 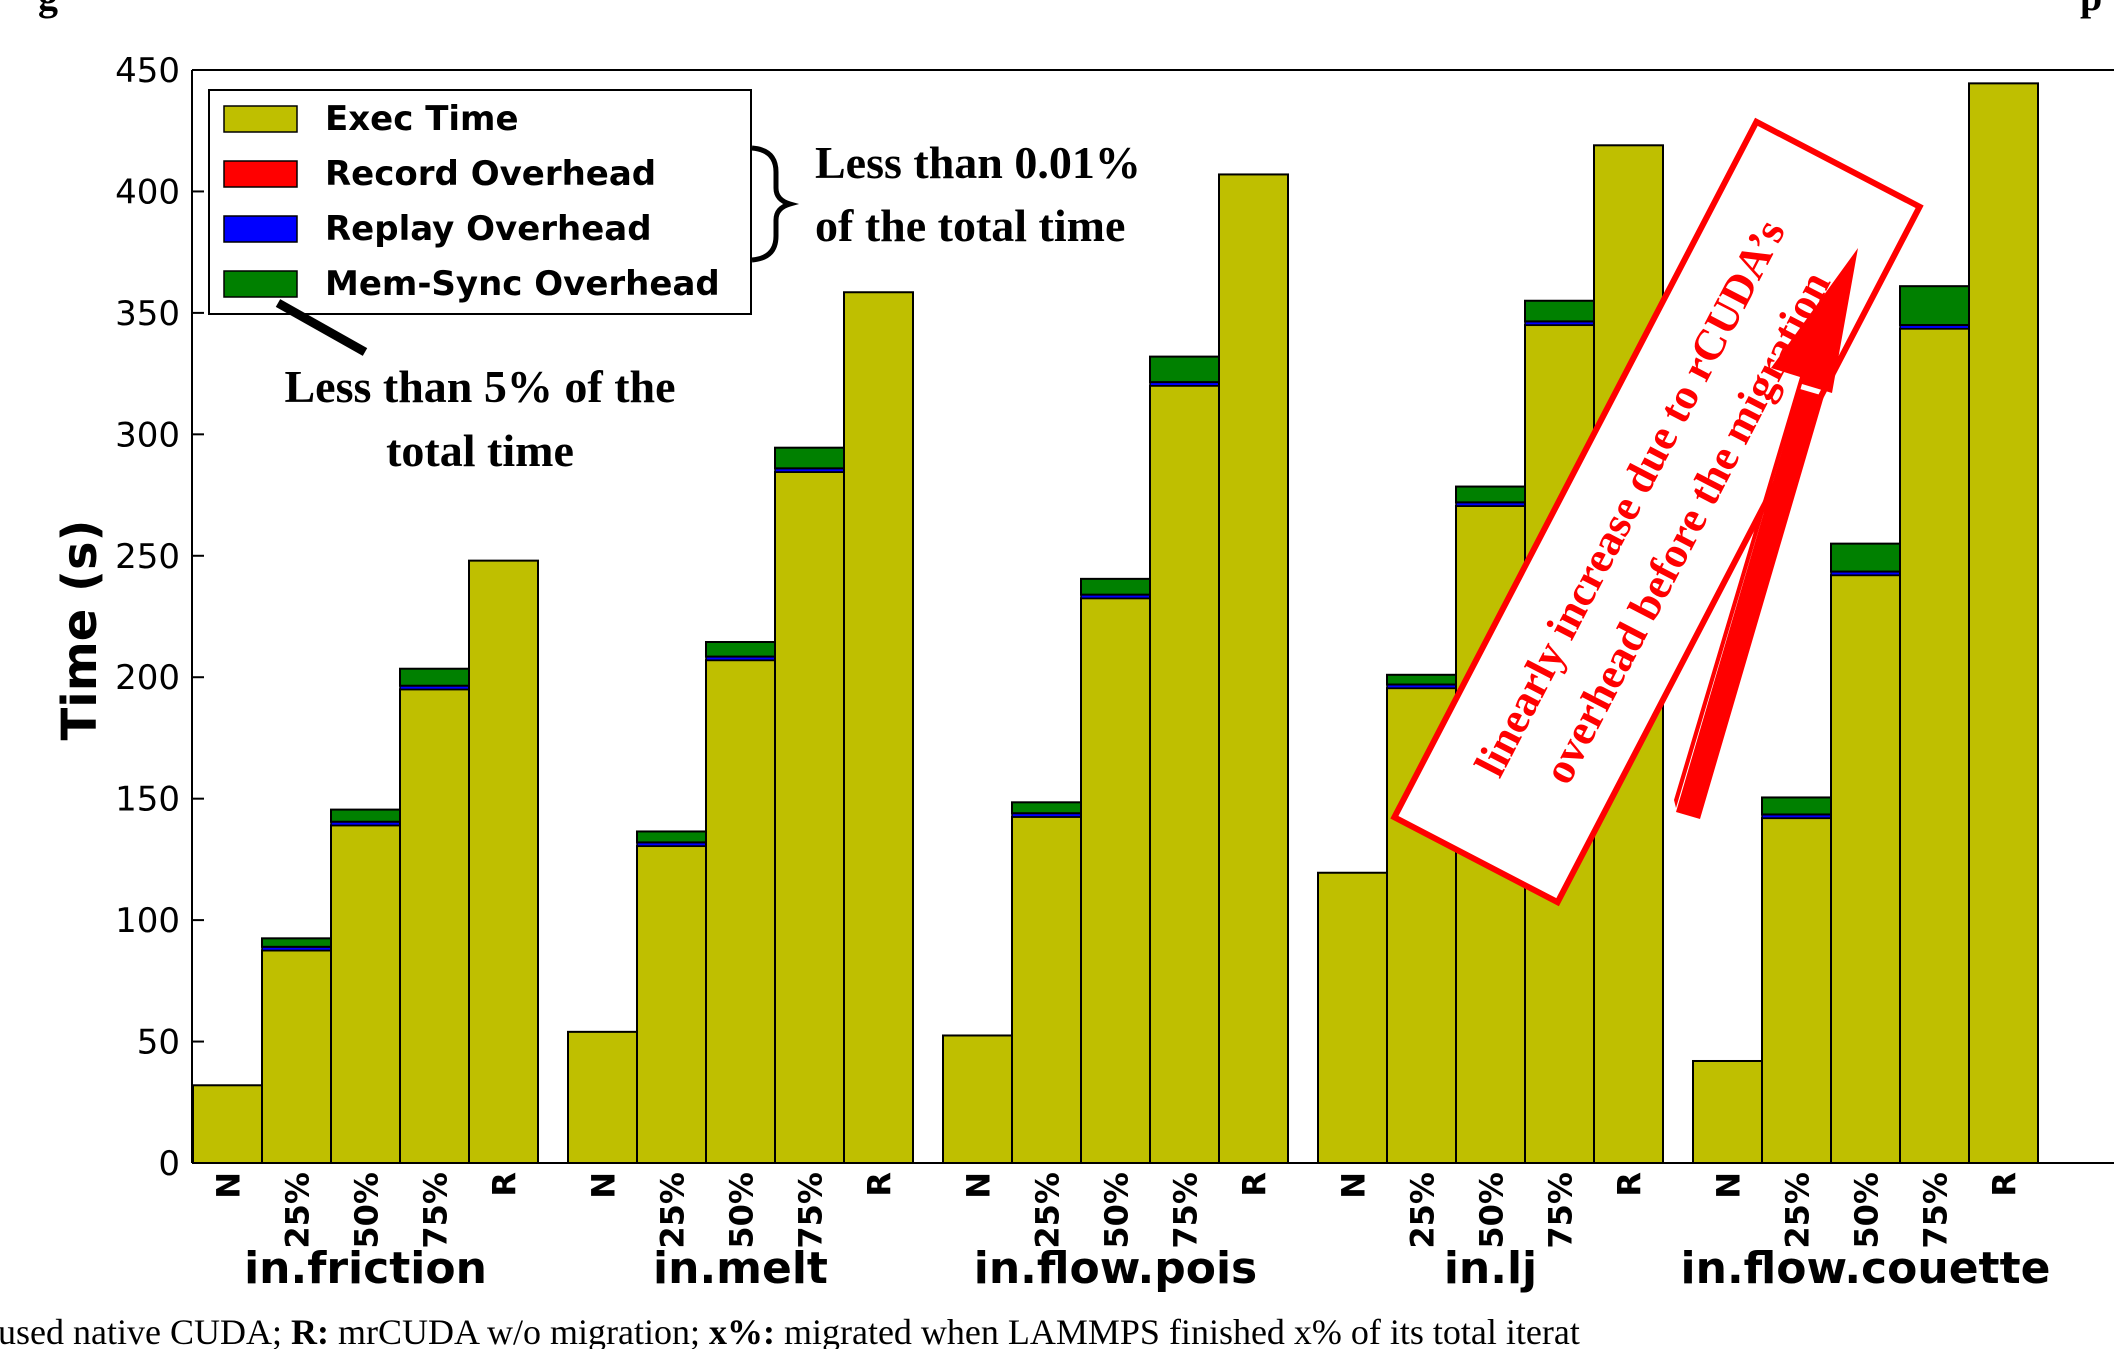 I want to click on y-tick-label: 100, so click(x=147, y=921).